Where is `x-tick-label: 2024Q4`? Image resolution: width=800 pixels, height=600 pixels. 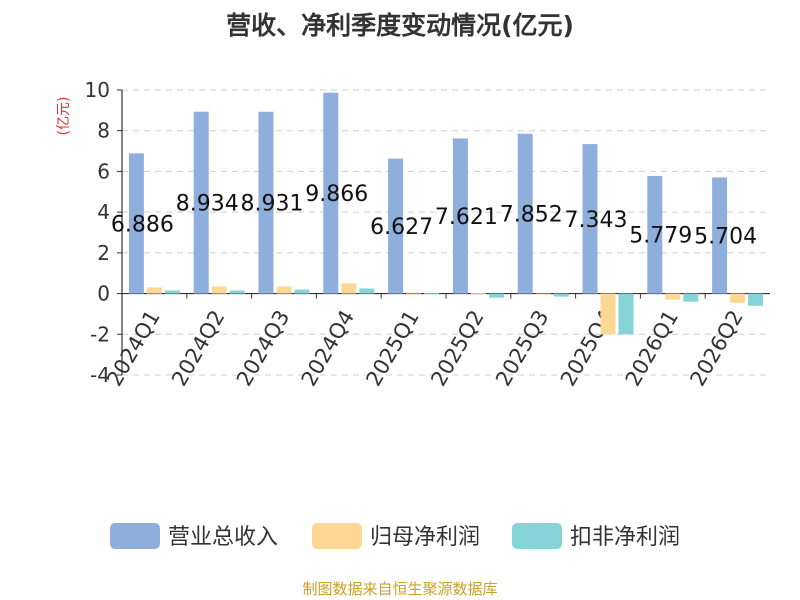
x-tick-label: 2024Q4 is located at coordinates (328, 348).